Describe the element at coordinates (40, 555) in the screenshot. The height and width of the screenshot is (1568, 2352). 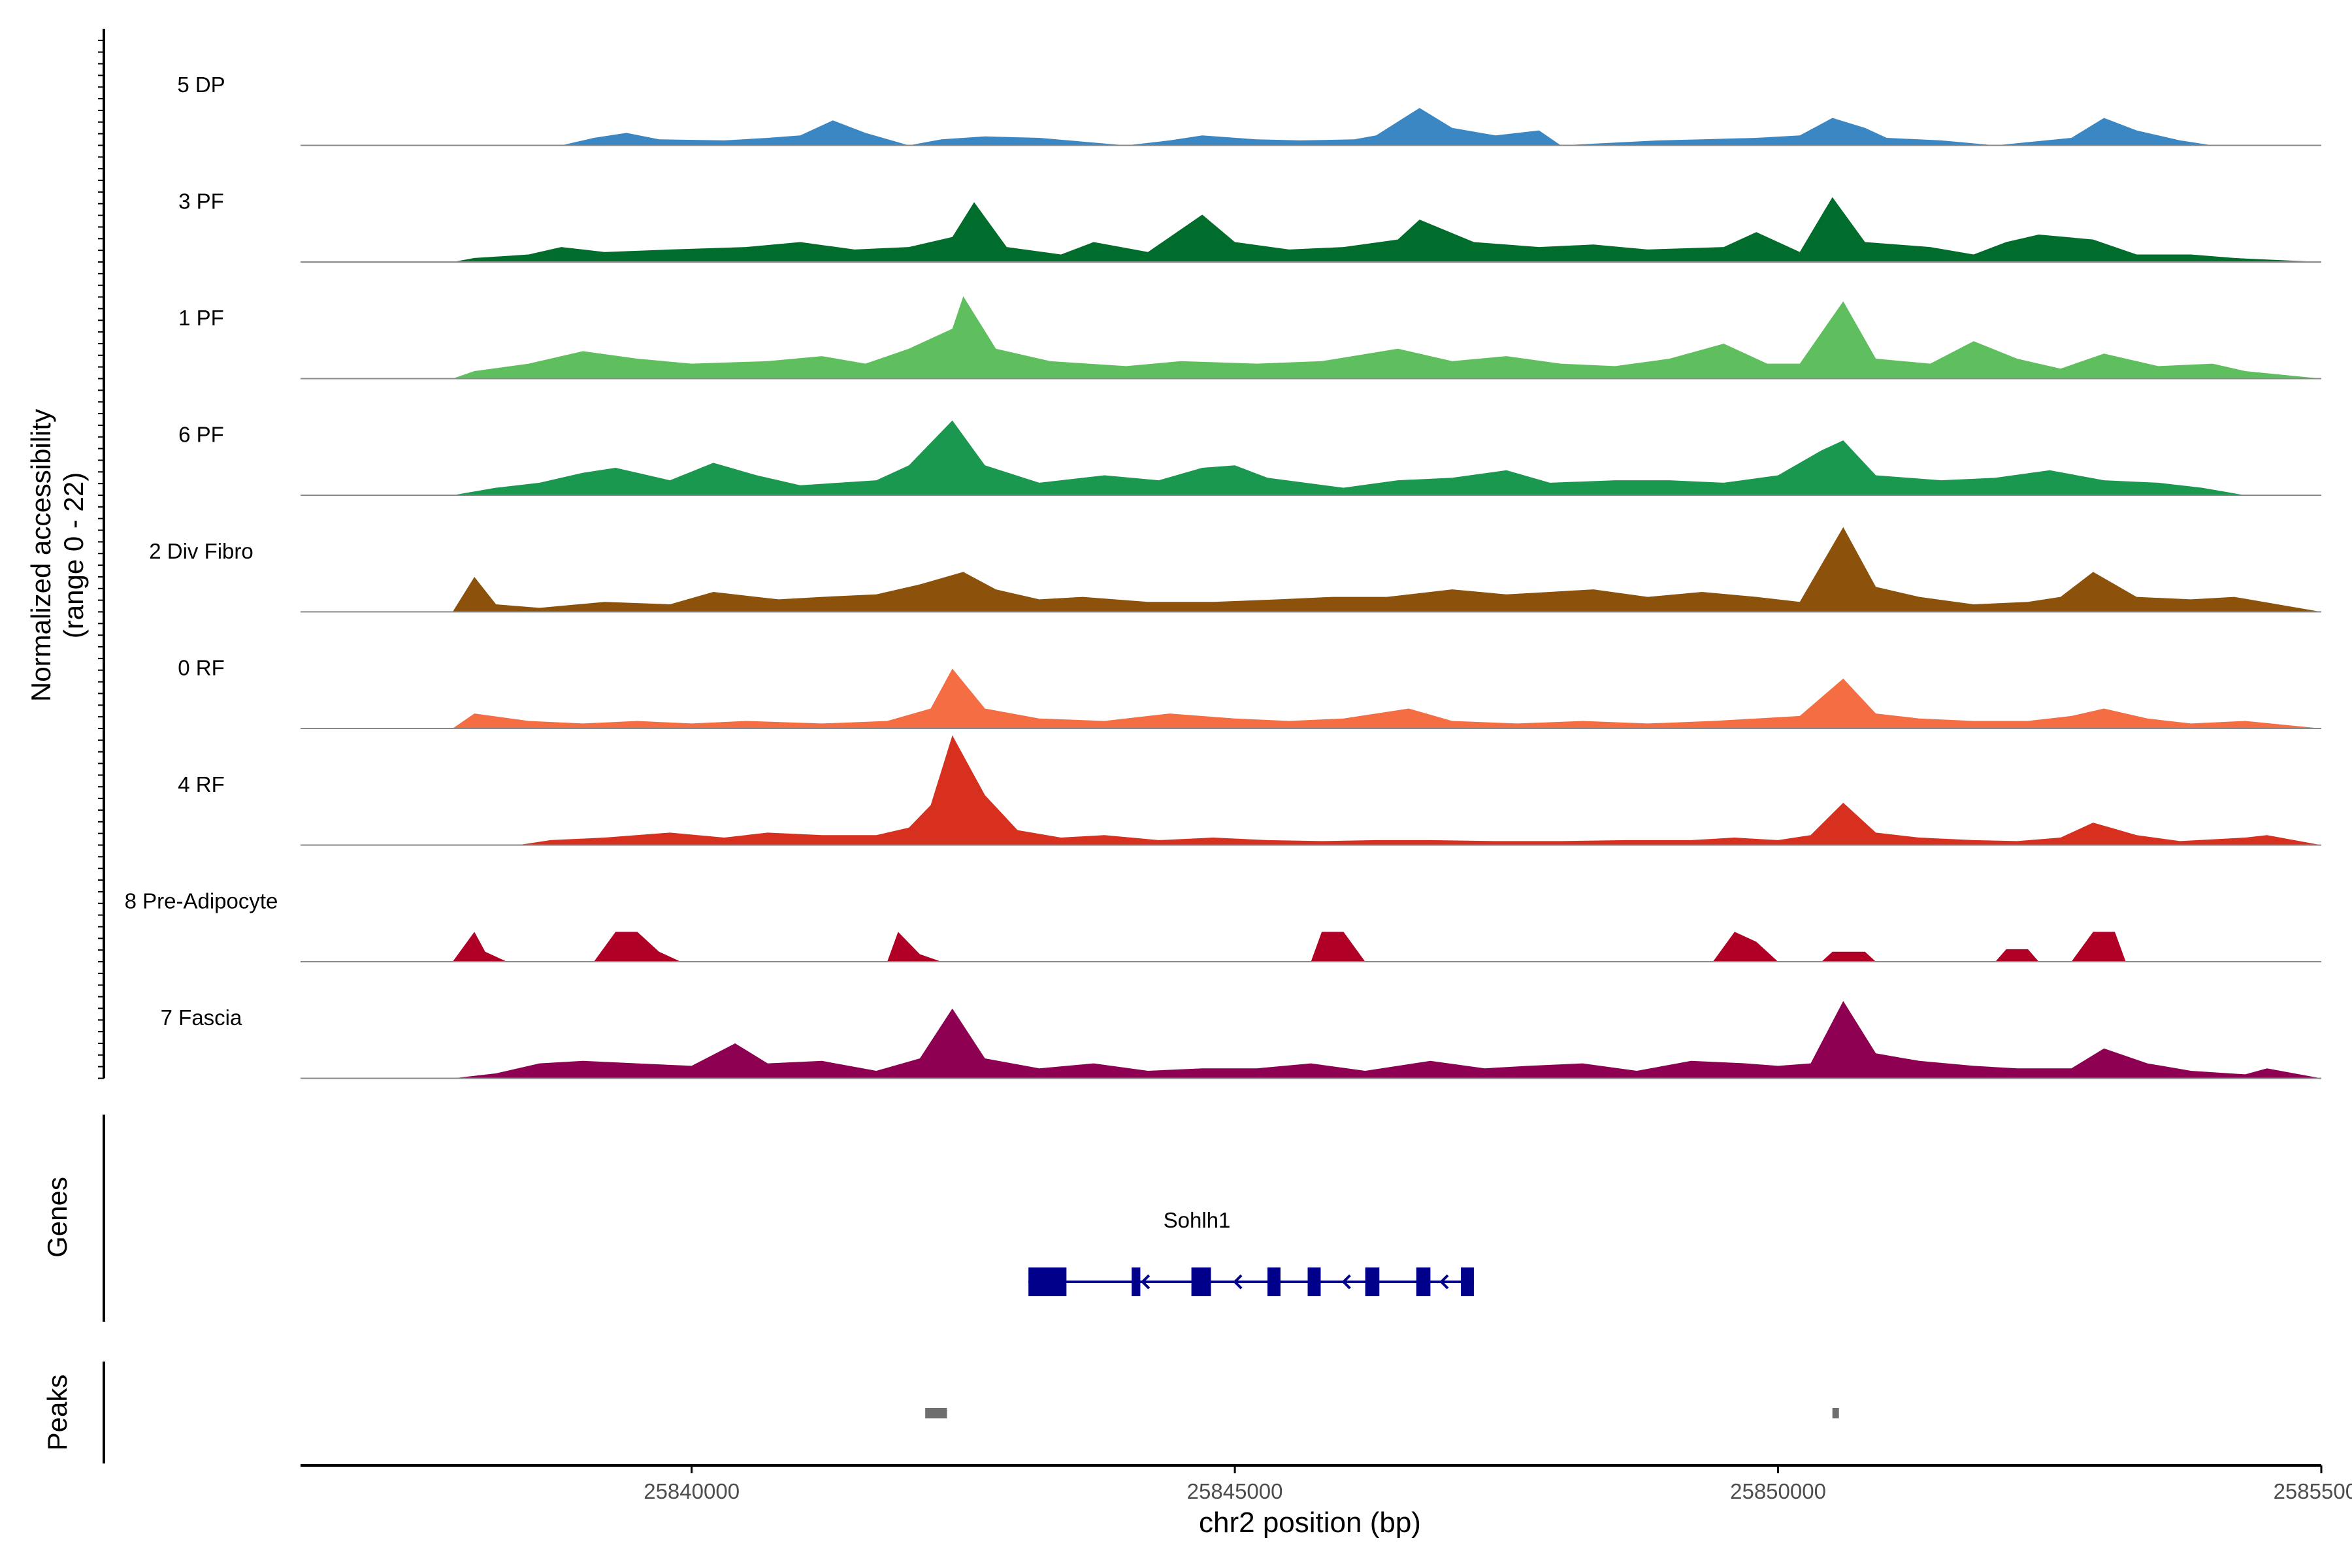
I see `y-axis-label-line1: Normalized accessibility` at that location.